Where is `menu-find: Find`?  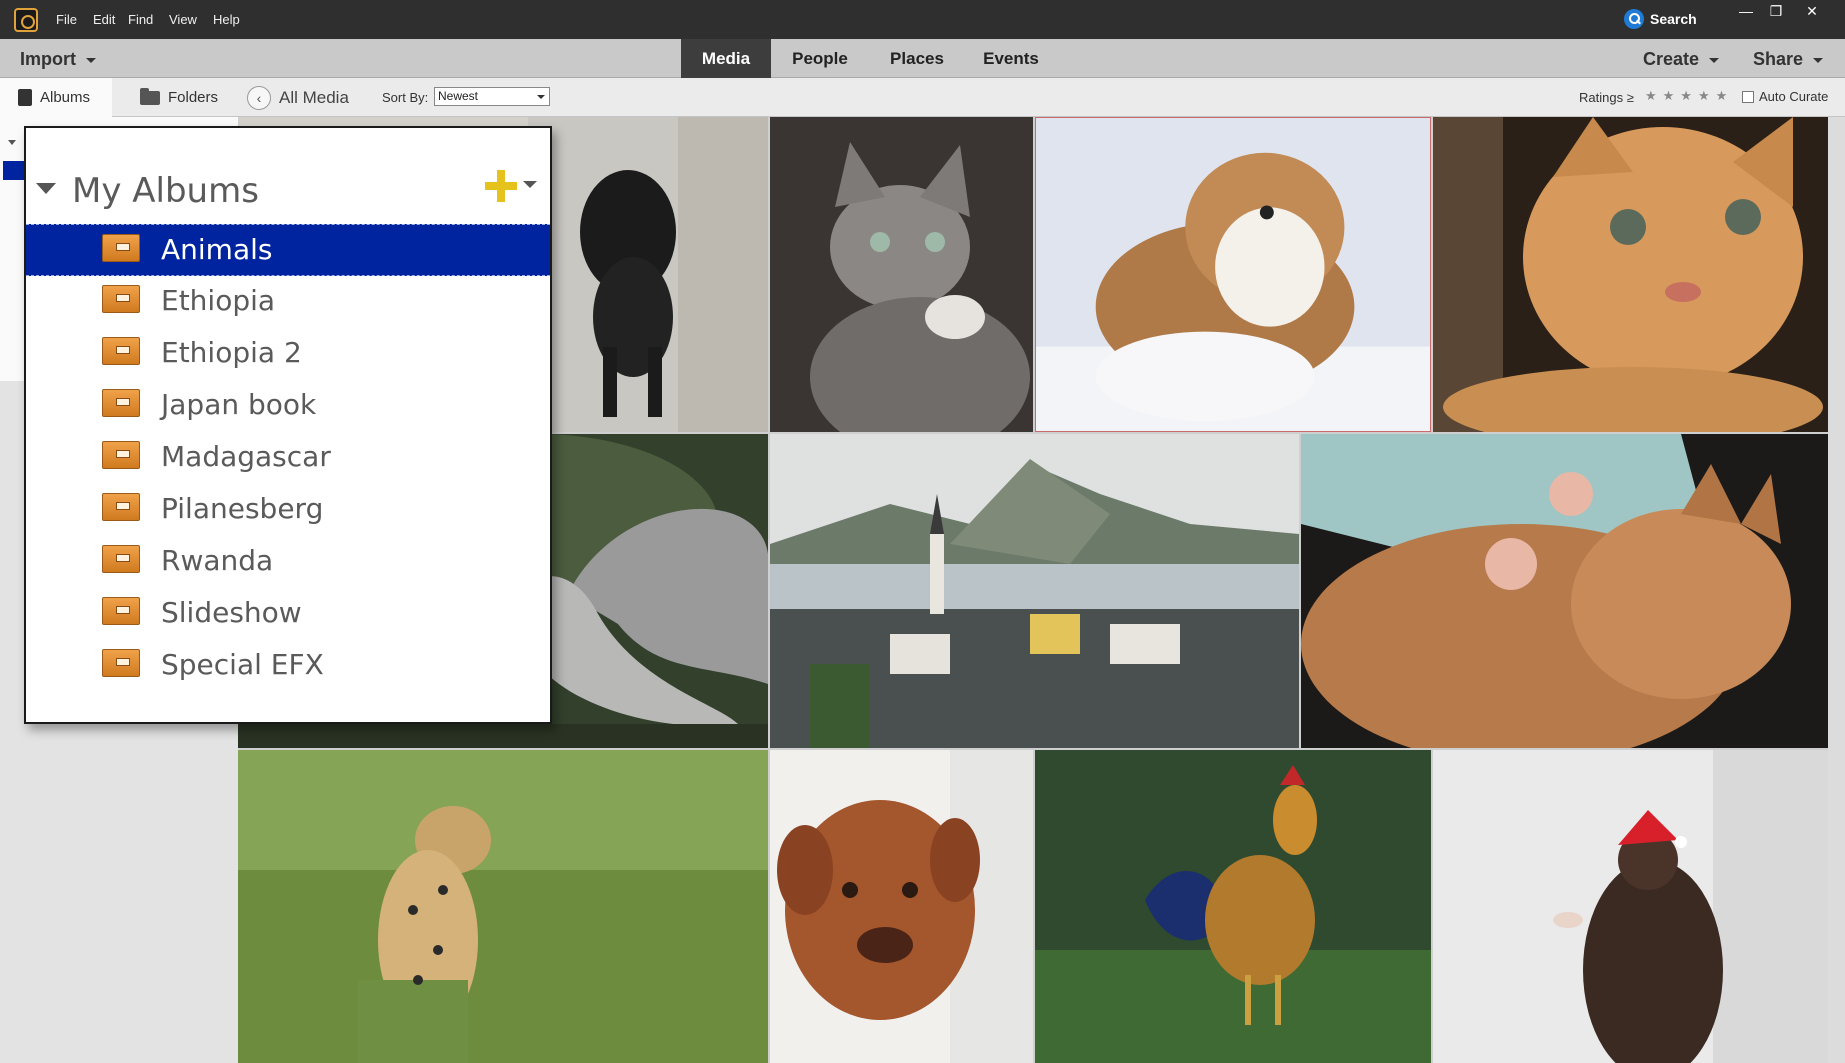 menu-find: Find is located at coordinates (141, 19).